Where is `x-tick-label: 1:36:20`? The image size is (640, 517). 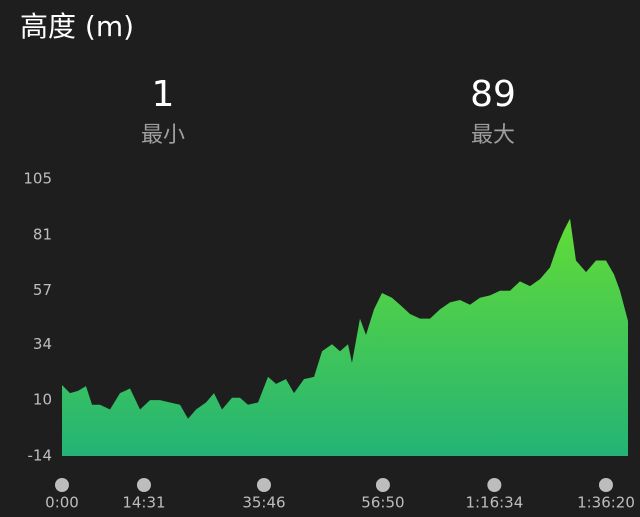 x-tick-label: 1:36:20 is located at coordinates (606, 503).